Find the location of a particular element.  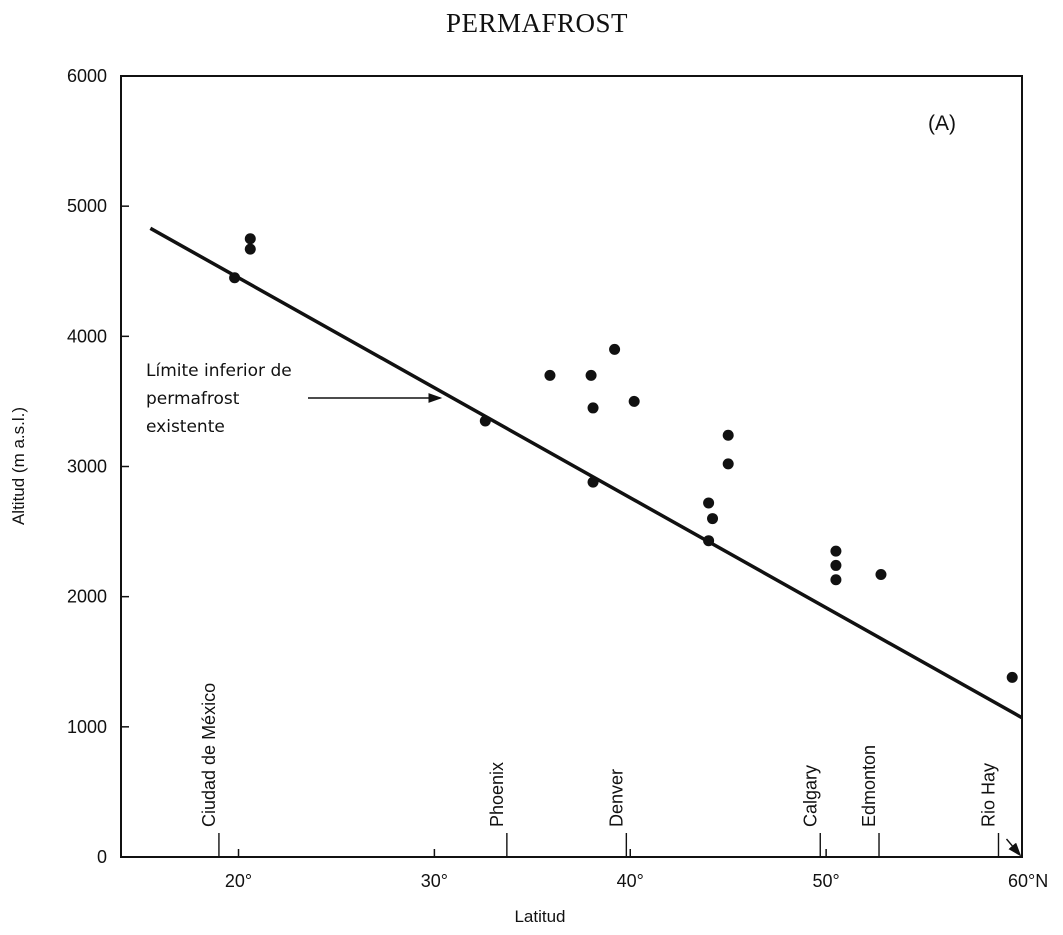

y-tick-label: 5000 is located at coordinates (87, 206).